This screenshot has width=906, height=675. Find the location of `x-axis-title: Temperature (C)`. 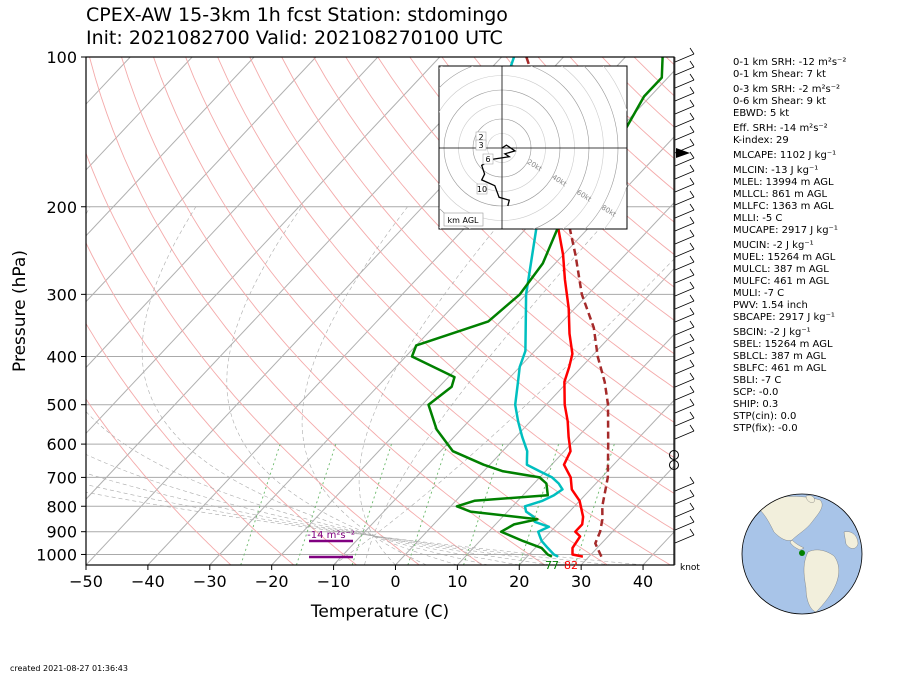

x-axis-title: Temperature (C) is located at coordinates (379, 612).